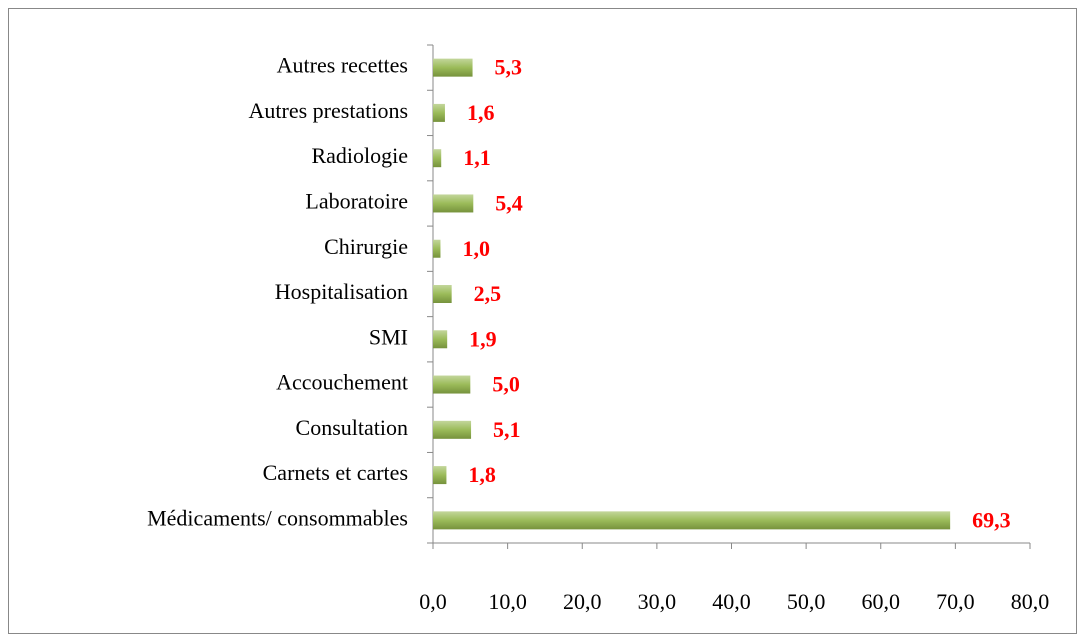 This screenshot has height=639, width=1082. I want to click on value-label: 5,3, so click(509, 67).